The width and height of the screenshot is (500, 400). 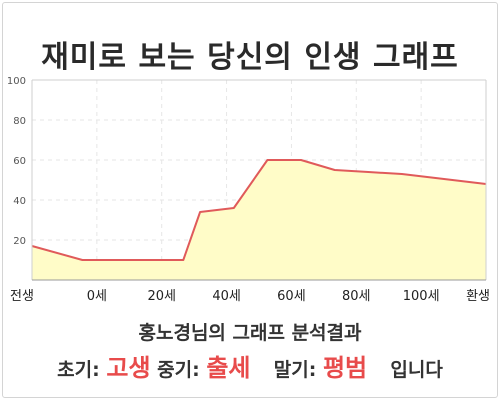 I want to click on x-tick-label: 40세, so click(x=226, y=296).